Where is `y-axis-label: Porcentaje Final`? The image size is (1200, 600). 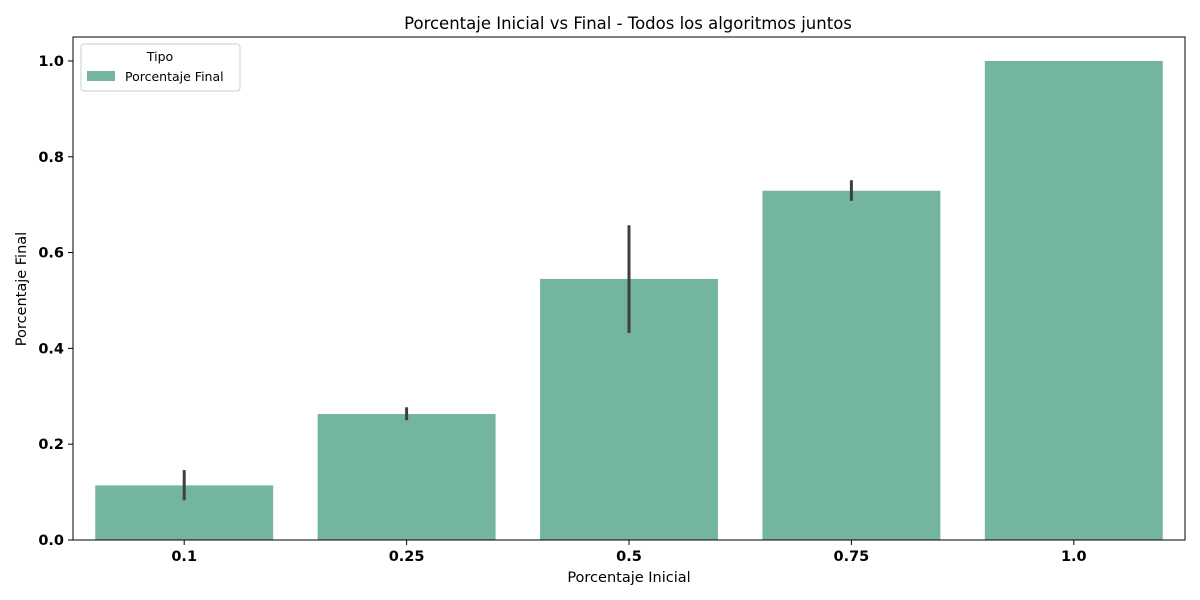 y-axis-label: Porcentaje Final is located at coordinates (22, 289).